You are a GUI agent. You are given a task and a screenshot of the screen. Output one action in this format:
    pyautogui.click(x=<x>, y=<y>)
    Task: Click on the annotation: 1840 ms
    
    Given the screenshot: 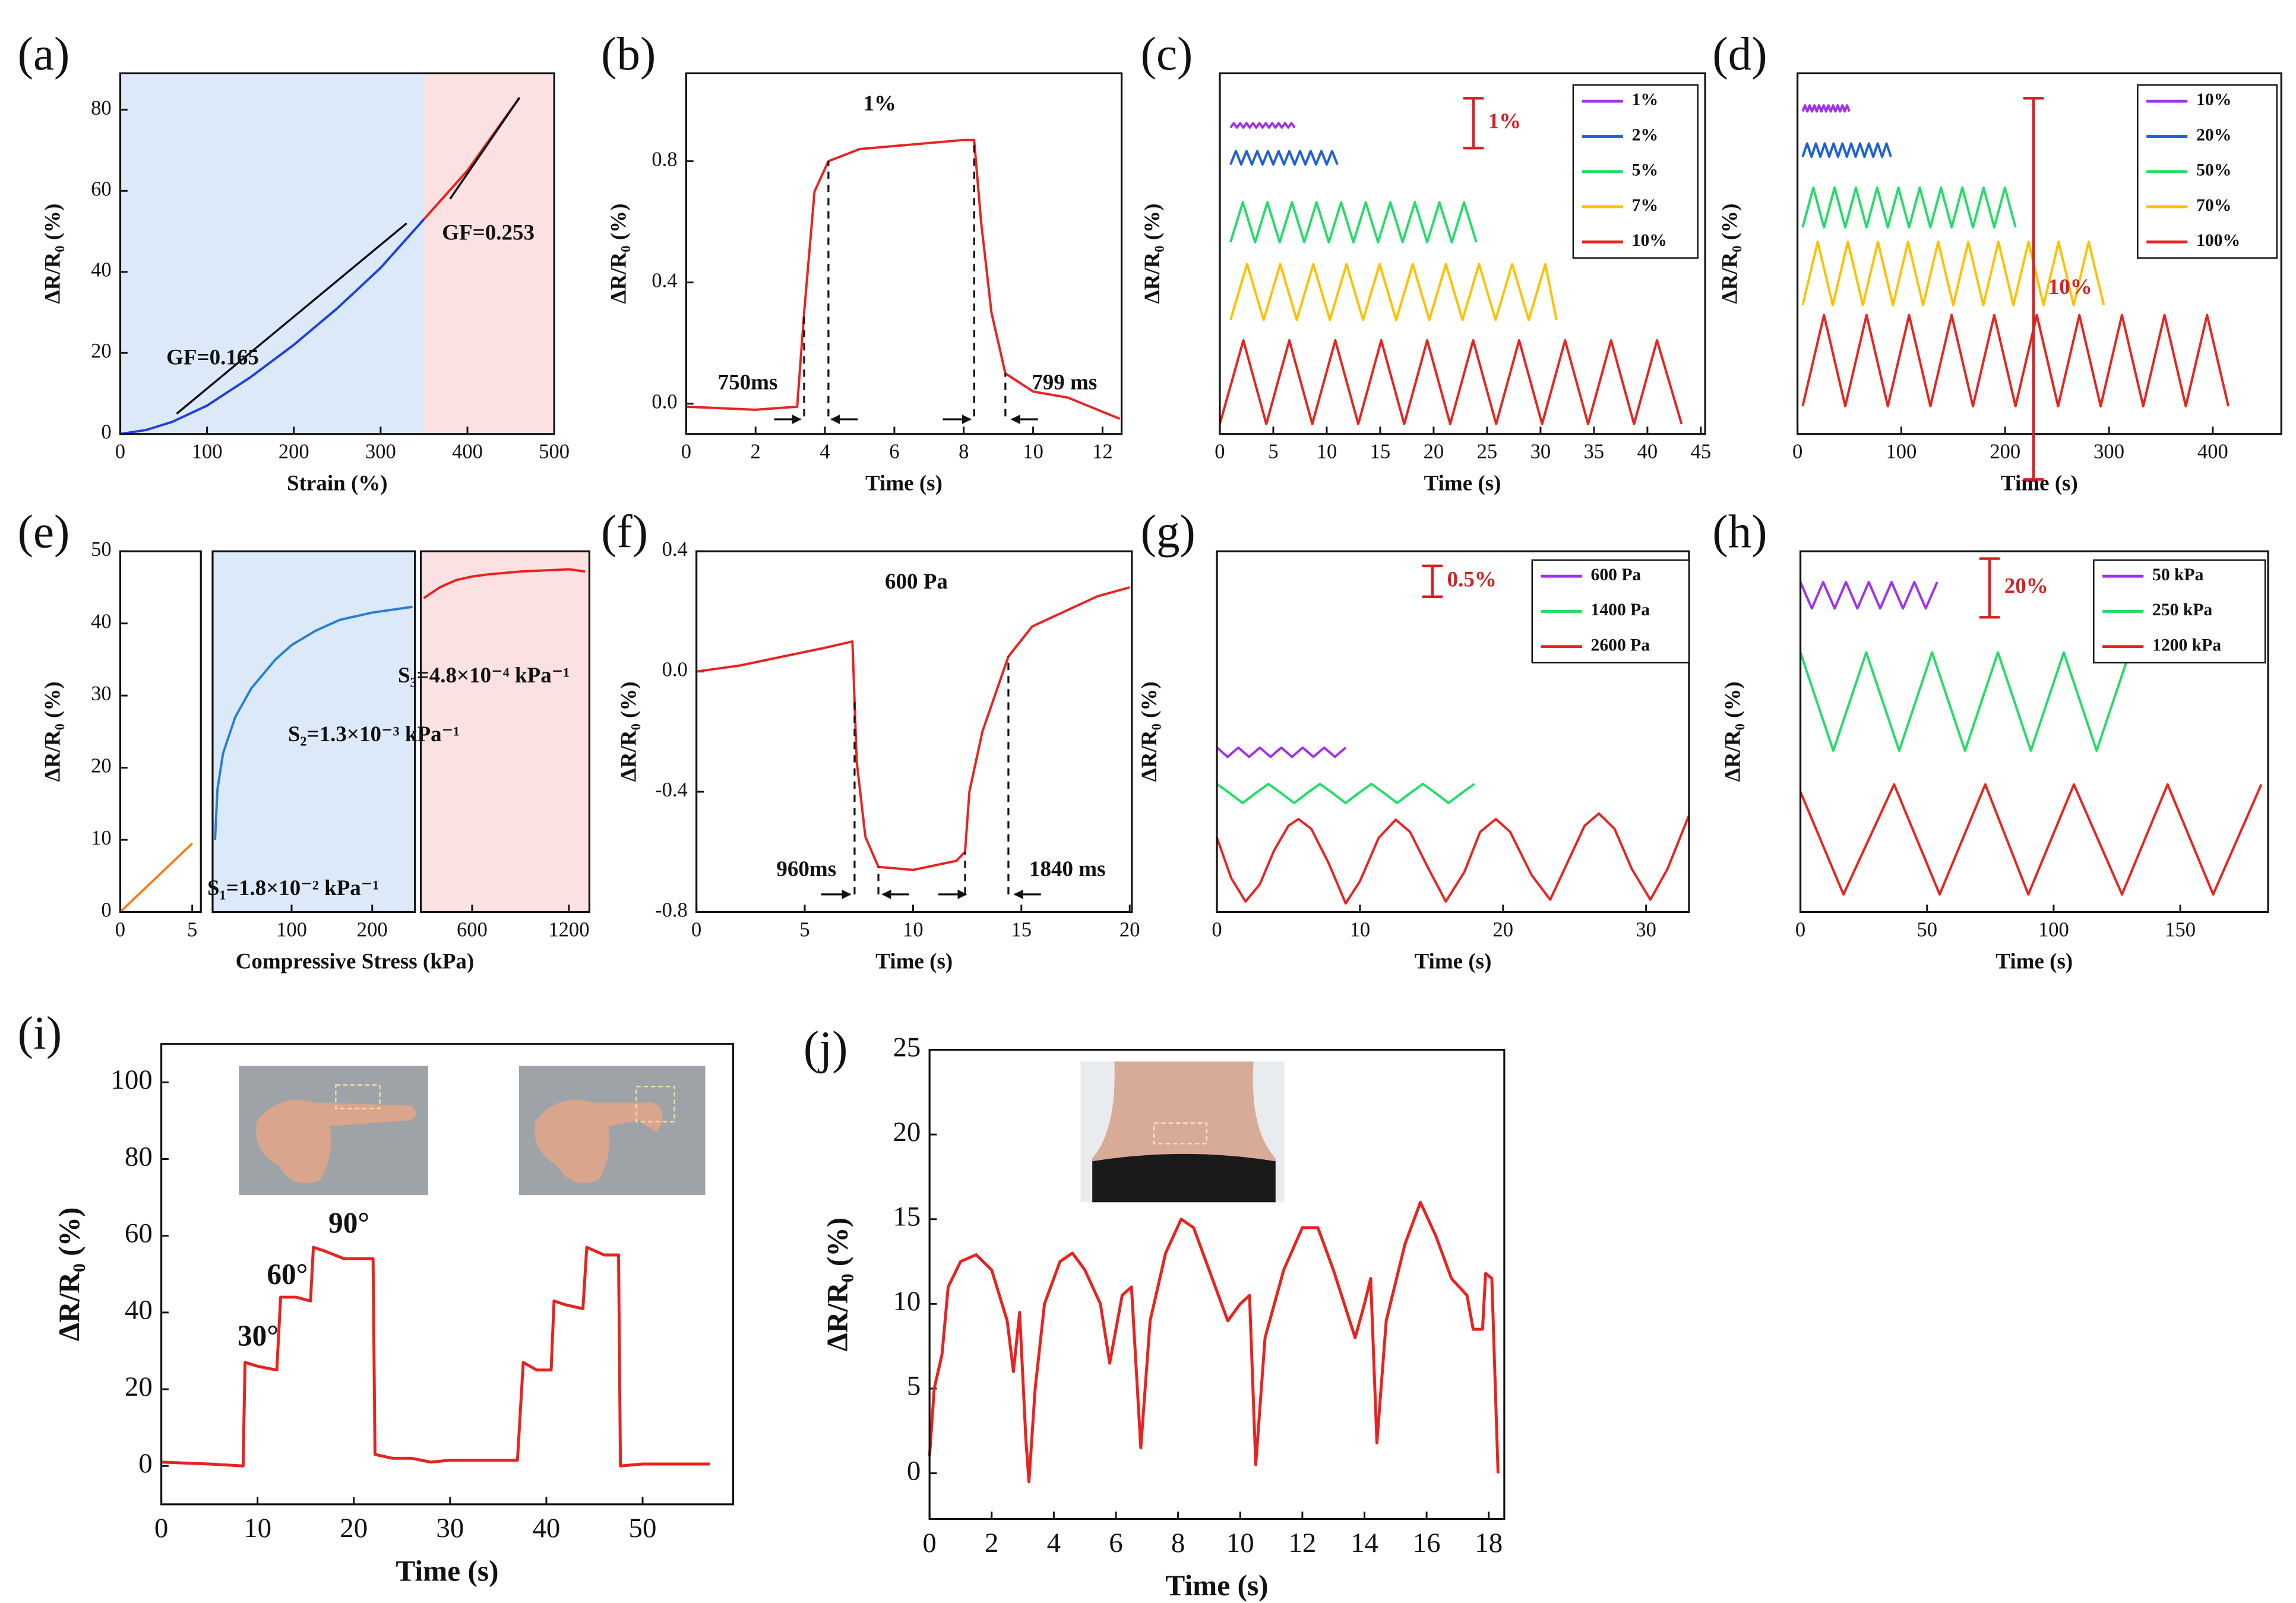 What is the action you would take?
    pyautogui.click(x=1067, y=869)
    